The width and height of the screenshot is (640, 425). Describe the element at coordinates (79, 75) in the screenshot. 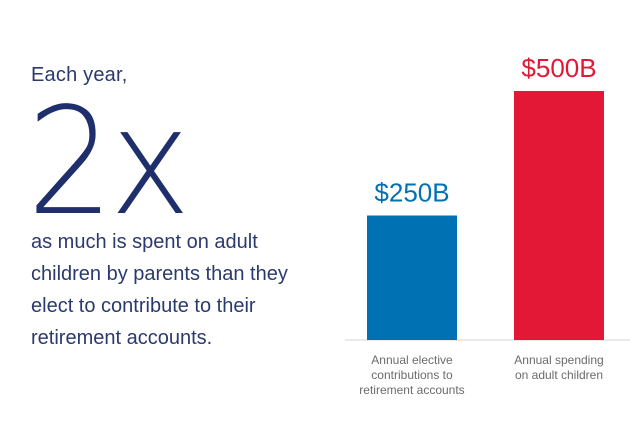

I see `intro-text: Each year,` at that location.